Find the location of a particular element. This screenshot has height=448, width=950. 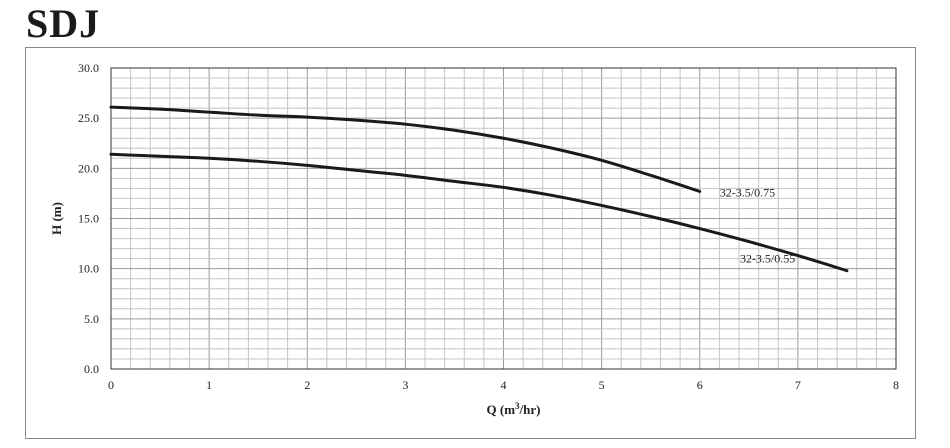

x-tick-label: 7 is located at coordinates (798, 385).